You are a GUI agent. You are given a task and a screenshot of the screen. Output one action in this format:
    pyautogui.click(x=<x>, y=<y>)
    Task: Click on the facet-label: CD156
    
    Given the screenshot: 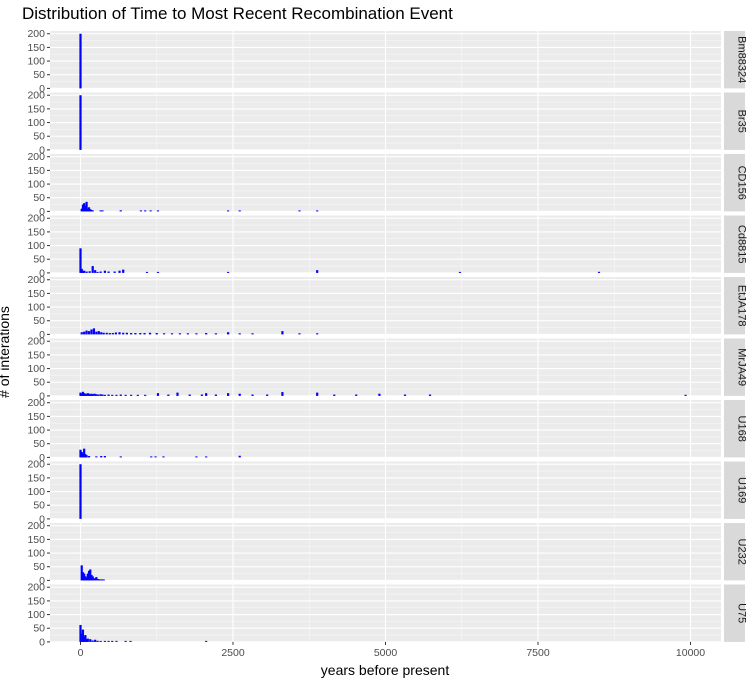 What is the action you would take?
    pyautogui.click(x=742, y=183)
    